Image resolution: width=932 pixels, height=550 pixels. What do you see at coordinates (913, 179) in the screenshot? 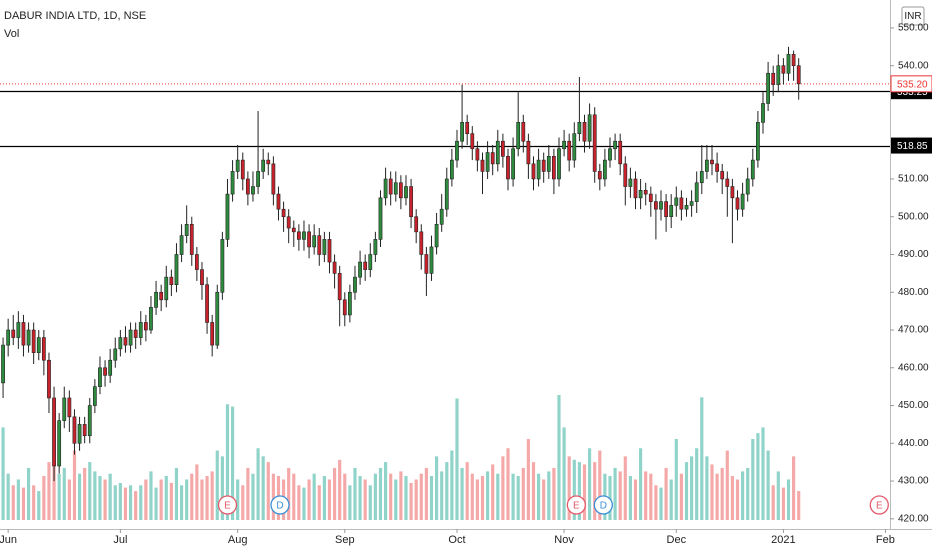
I see `y-tick-label: 510.00` at bounding box center [913, 179].